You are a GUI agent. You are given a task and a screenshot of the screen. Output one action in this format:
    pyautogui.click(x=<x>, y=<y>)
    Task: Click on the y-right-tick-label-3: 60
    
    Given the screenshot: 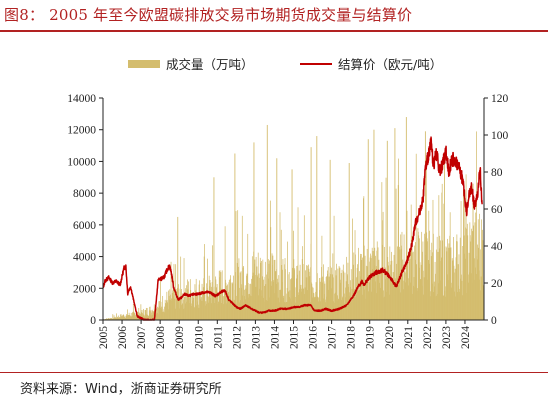 What is the action you would take?
    pyautogui.click(x=497, y=210)
    